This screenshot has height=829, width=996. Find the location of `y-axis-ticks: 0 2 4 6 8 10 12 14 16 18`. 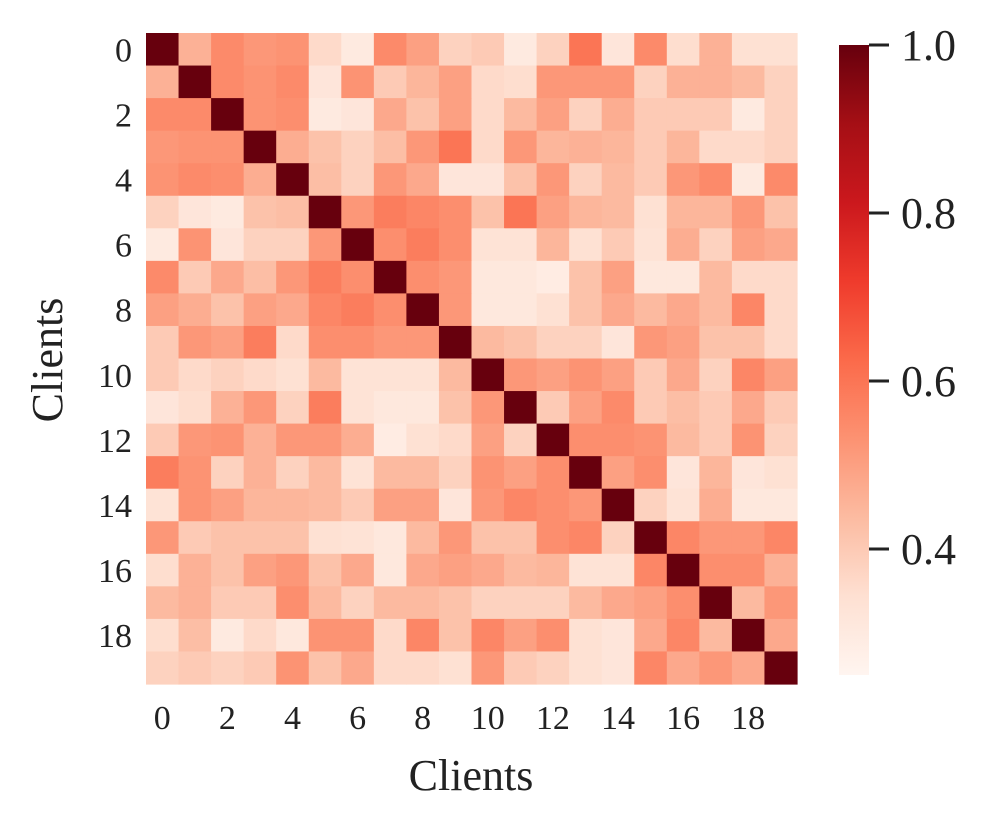

y-axis-ticks: 0 2 4 6 8 10 12 14 16 18 is located at coordinates (115, 343).